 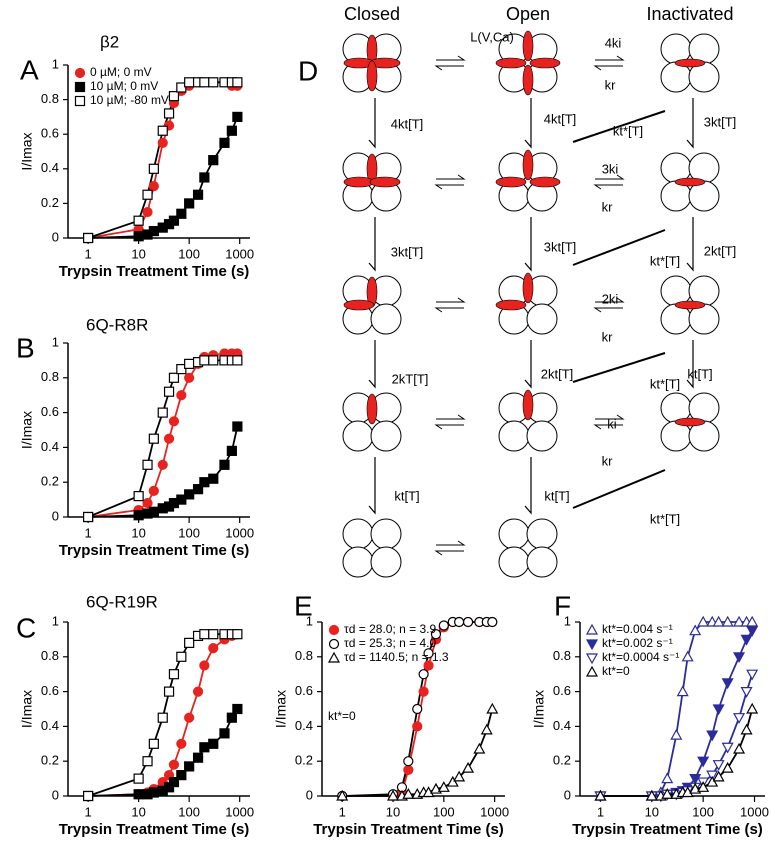 What do you see at coordinates (309, 620) in the screenshot?
I see `y-tick-label: 1` at bounding box center [309, 620].